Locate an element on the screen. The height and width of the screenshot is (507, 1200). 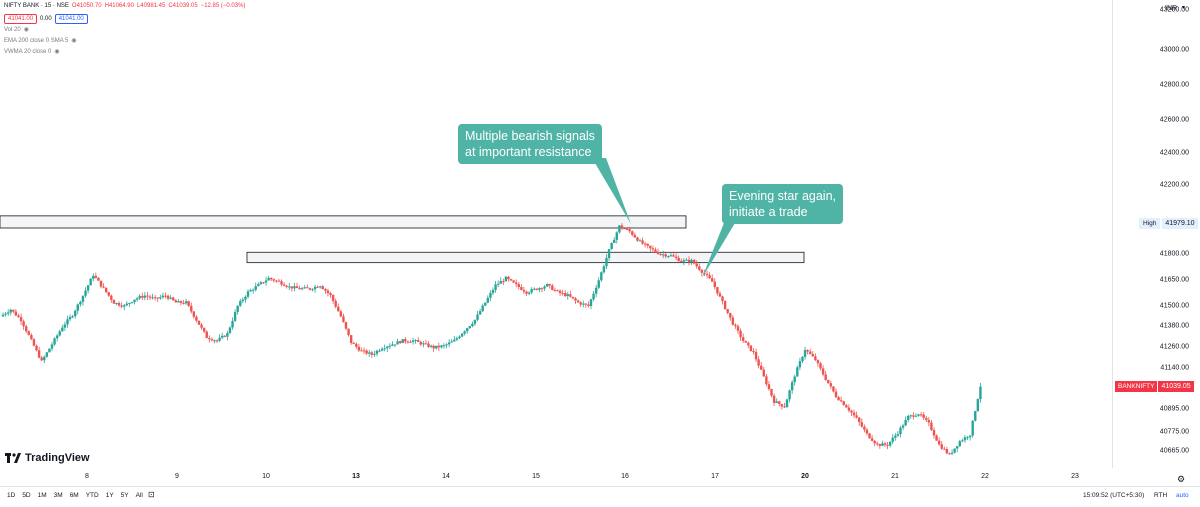
timeframe-button: 1D is located at coordinates (11, 495).